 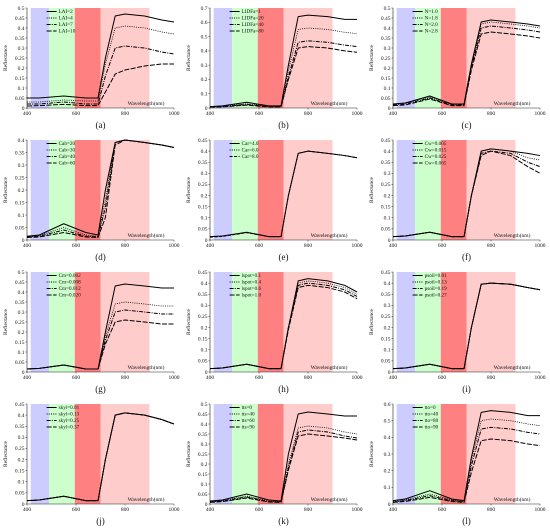 I want to click on legend-label: psoil=0.19, so click(x=436, y=289).